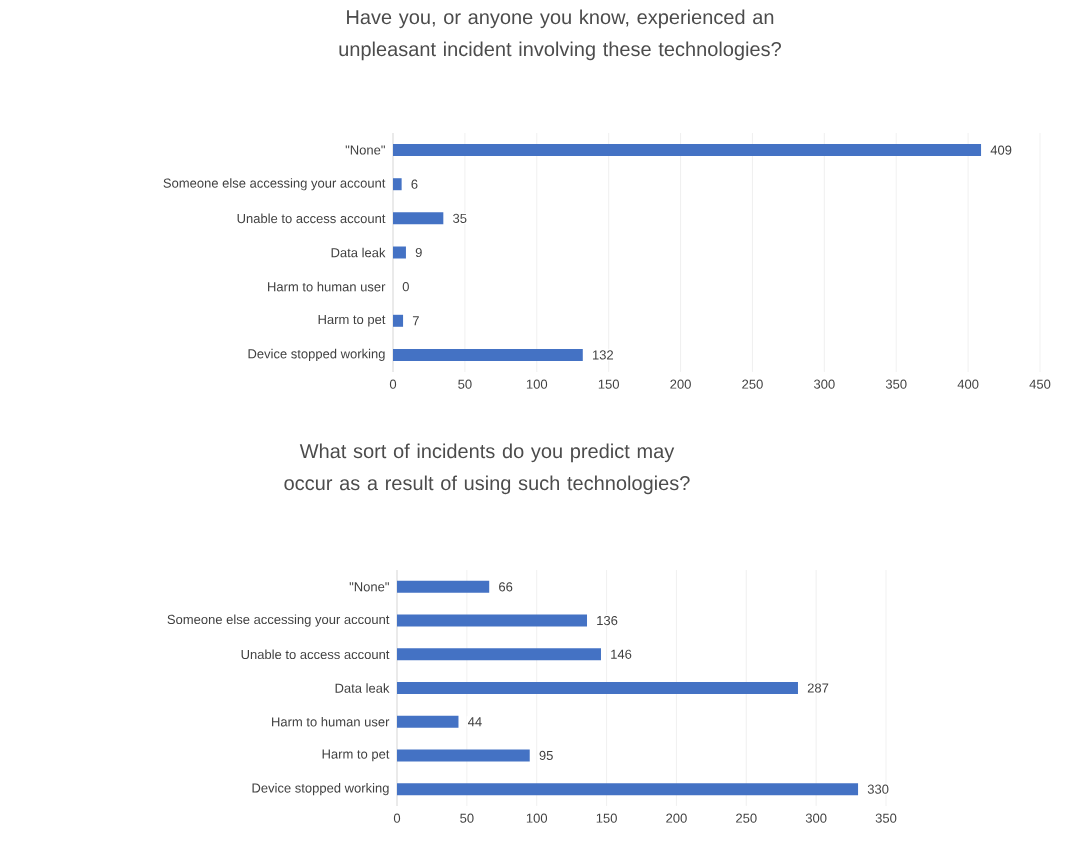  What do you see at coordinates (1040, 384) in the screenshot?
I see `x-tick-label: 450` at bounding box center [1040, 384].